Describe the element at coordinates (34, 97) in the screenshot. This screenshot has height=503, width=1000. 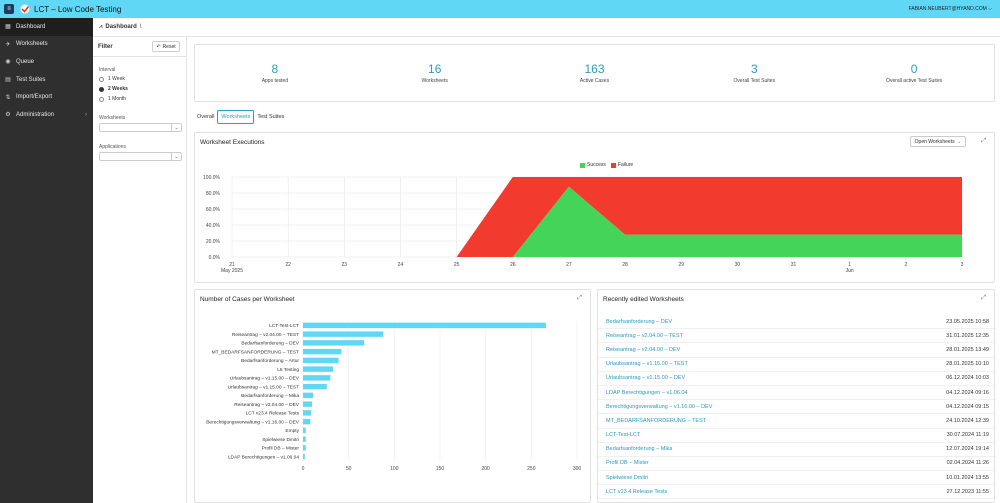
I see `sidebar-item-label: Import/Export` at that location.